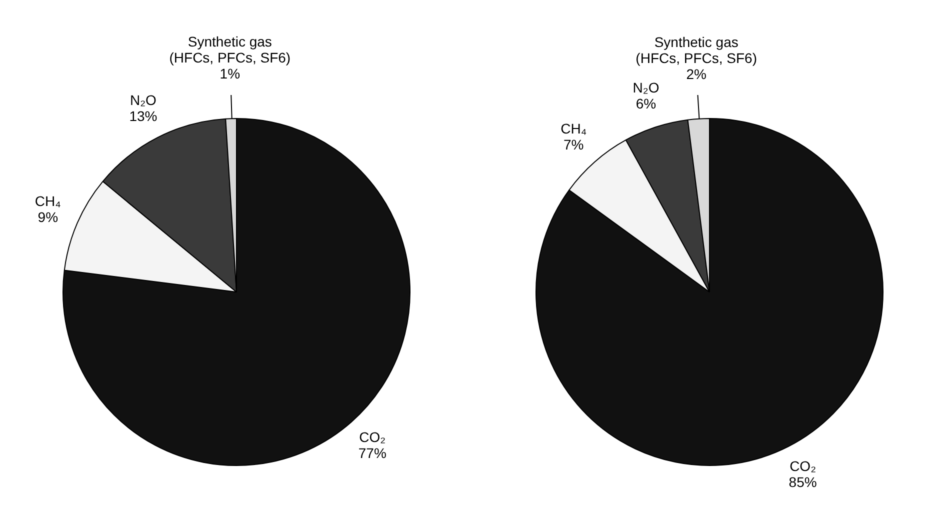 The height and width of the screenshot is (516, 947). Describe the element at coordinates (48, 217) in the screenshot. I see `data-label: 9%` at that location.